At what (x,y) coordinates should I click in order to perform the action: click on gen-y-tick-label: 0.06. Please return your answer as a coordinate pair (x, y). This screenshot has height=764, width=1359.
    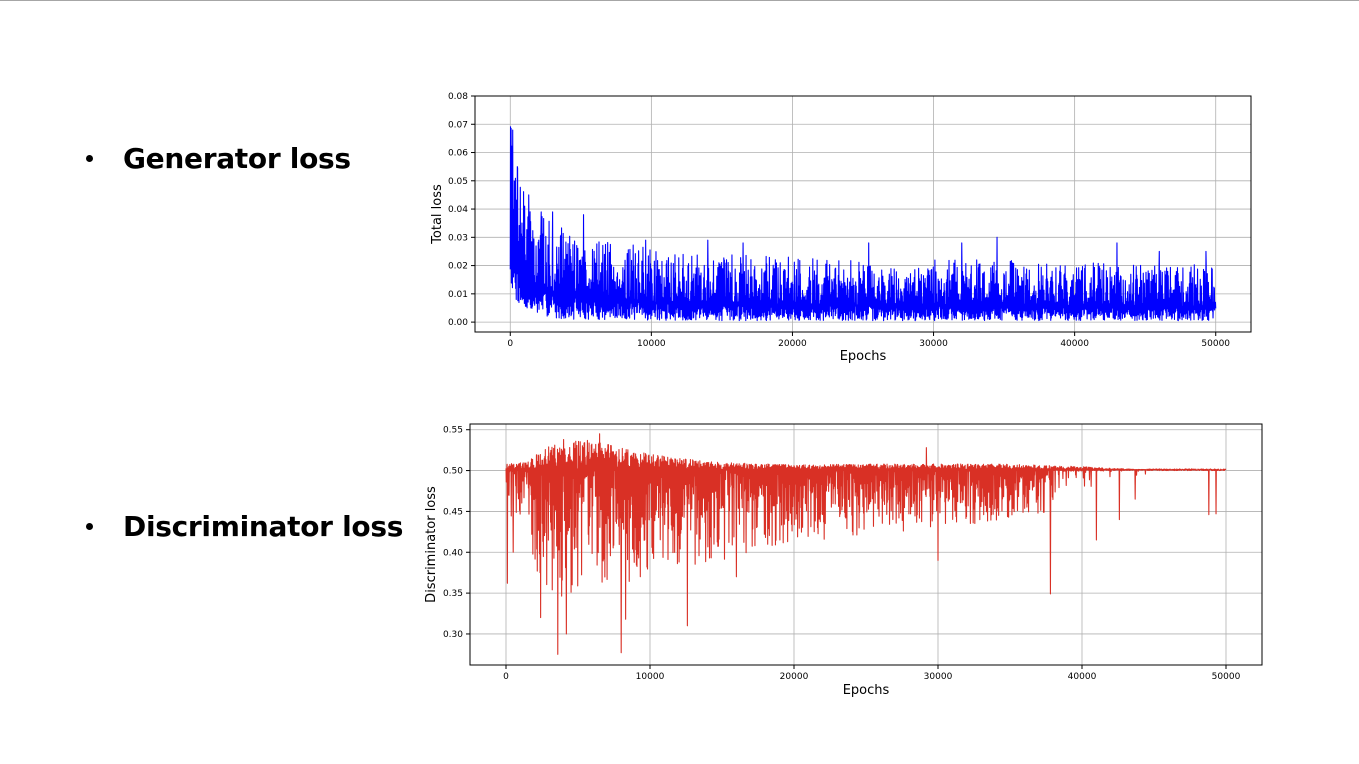
    Looking at the image, I should click on (458, 154).